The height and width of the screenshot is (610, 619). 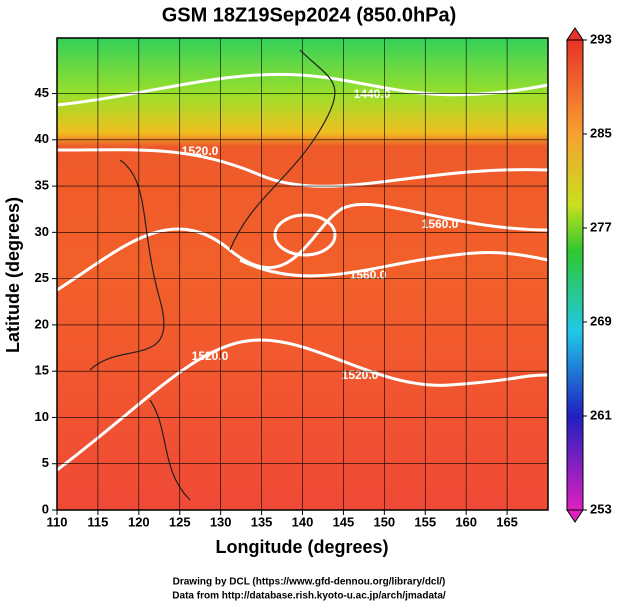 I want to click on colorbar-tick-label: 293, so click(x=601, y=38).